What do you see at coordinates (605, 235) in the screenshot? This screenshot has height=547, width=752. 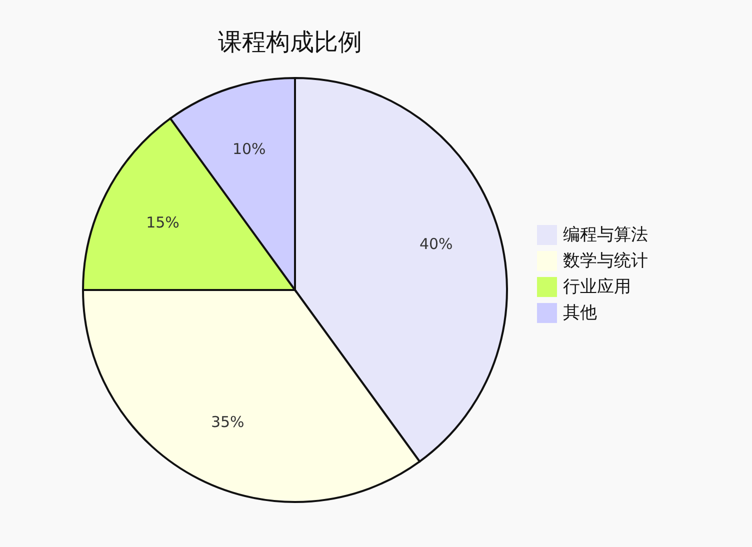 I see `legend-label: 编程与算法` at bounding box center [605, 235].